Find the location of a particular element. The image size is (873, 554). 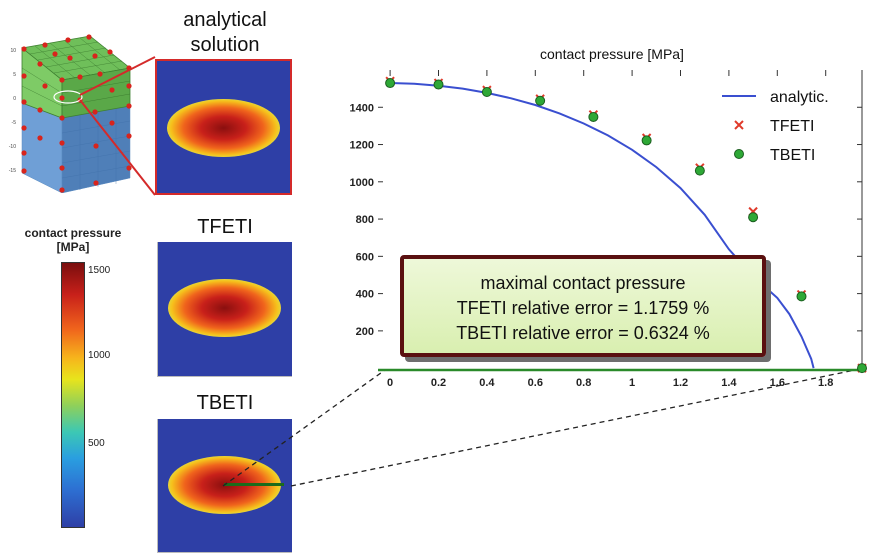

callout-line-1: maximal contact pressure is located at coordinates (583, 283).